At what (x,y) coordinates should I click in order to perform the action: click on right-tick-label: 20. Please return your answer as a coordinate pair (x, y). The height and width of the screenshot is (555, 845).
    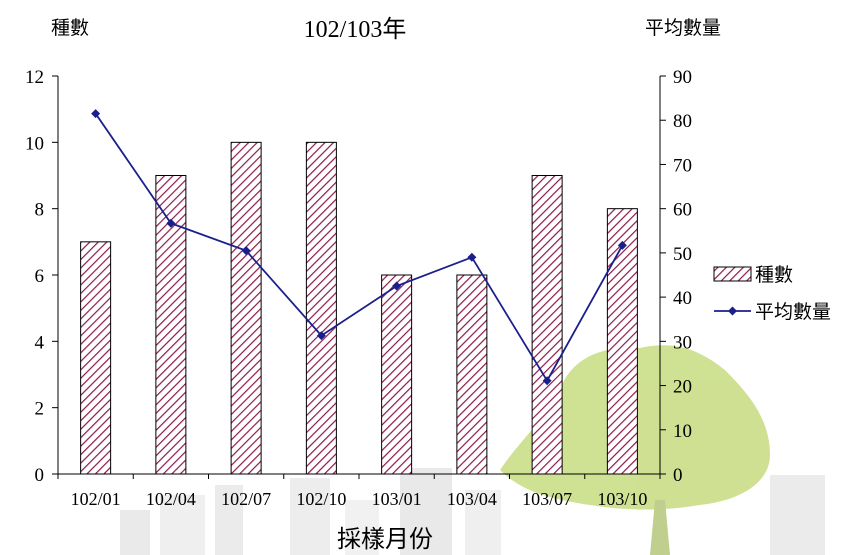
    Looking at the image, I should click on (682, 387).